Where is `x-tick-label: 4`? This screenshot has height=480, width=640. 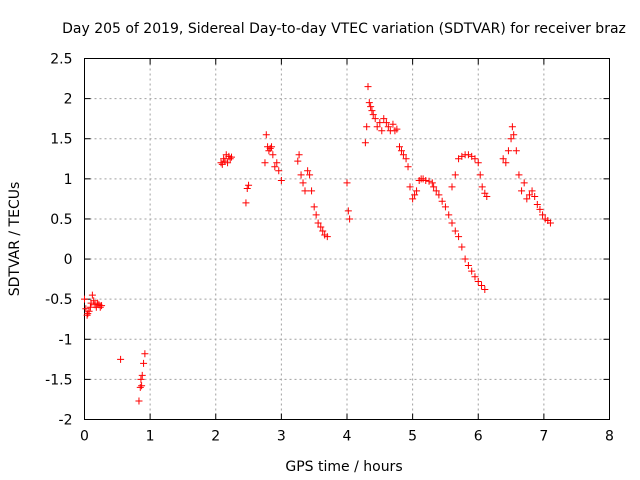 x-tick-label: 4 is located at coordinates (347, 437).